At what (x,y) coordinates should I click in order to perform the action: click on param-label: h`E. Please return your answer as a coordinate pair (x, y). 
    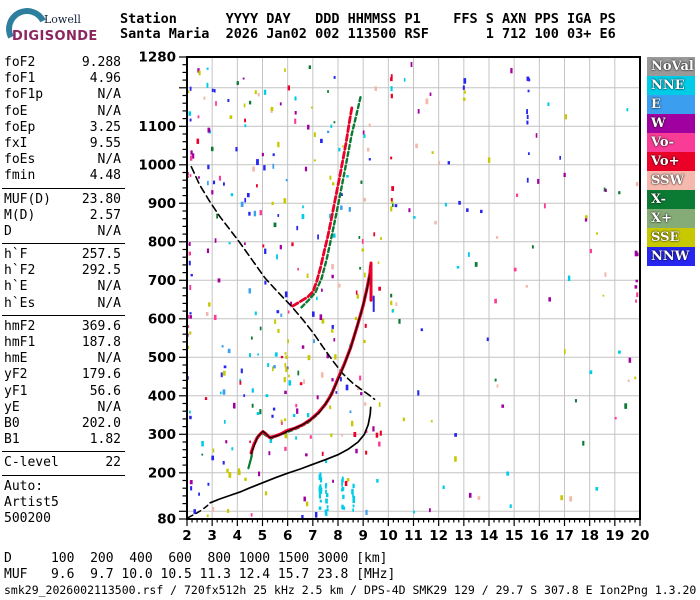
    Looking at the image, I should click on (16, 287).